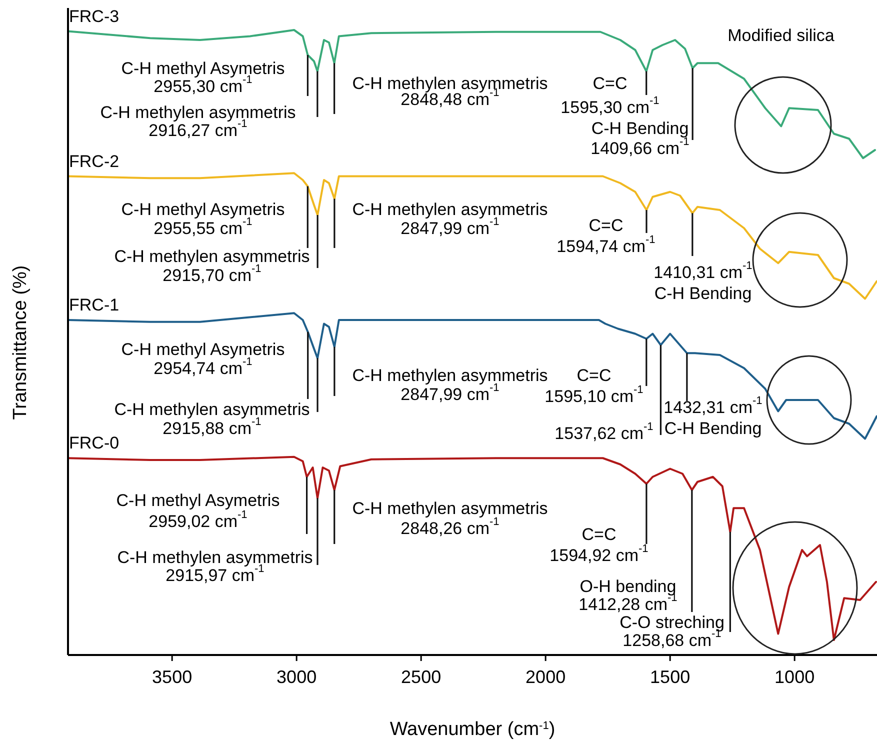 The width and height of the screenshot is (877, 749). Describe the element at coordinates (450, 518) in the screenshot. I see `annotation: C-H methylen asymmetris 2848,26 cm$^{-1}$` at that location.